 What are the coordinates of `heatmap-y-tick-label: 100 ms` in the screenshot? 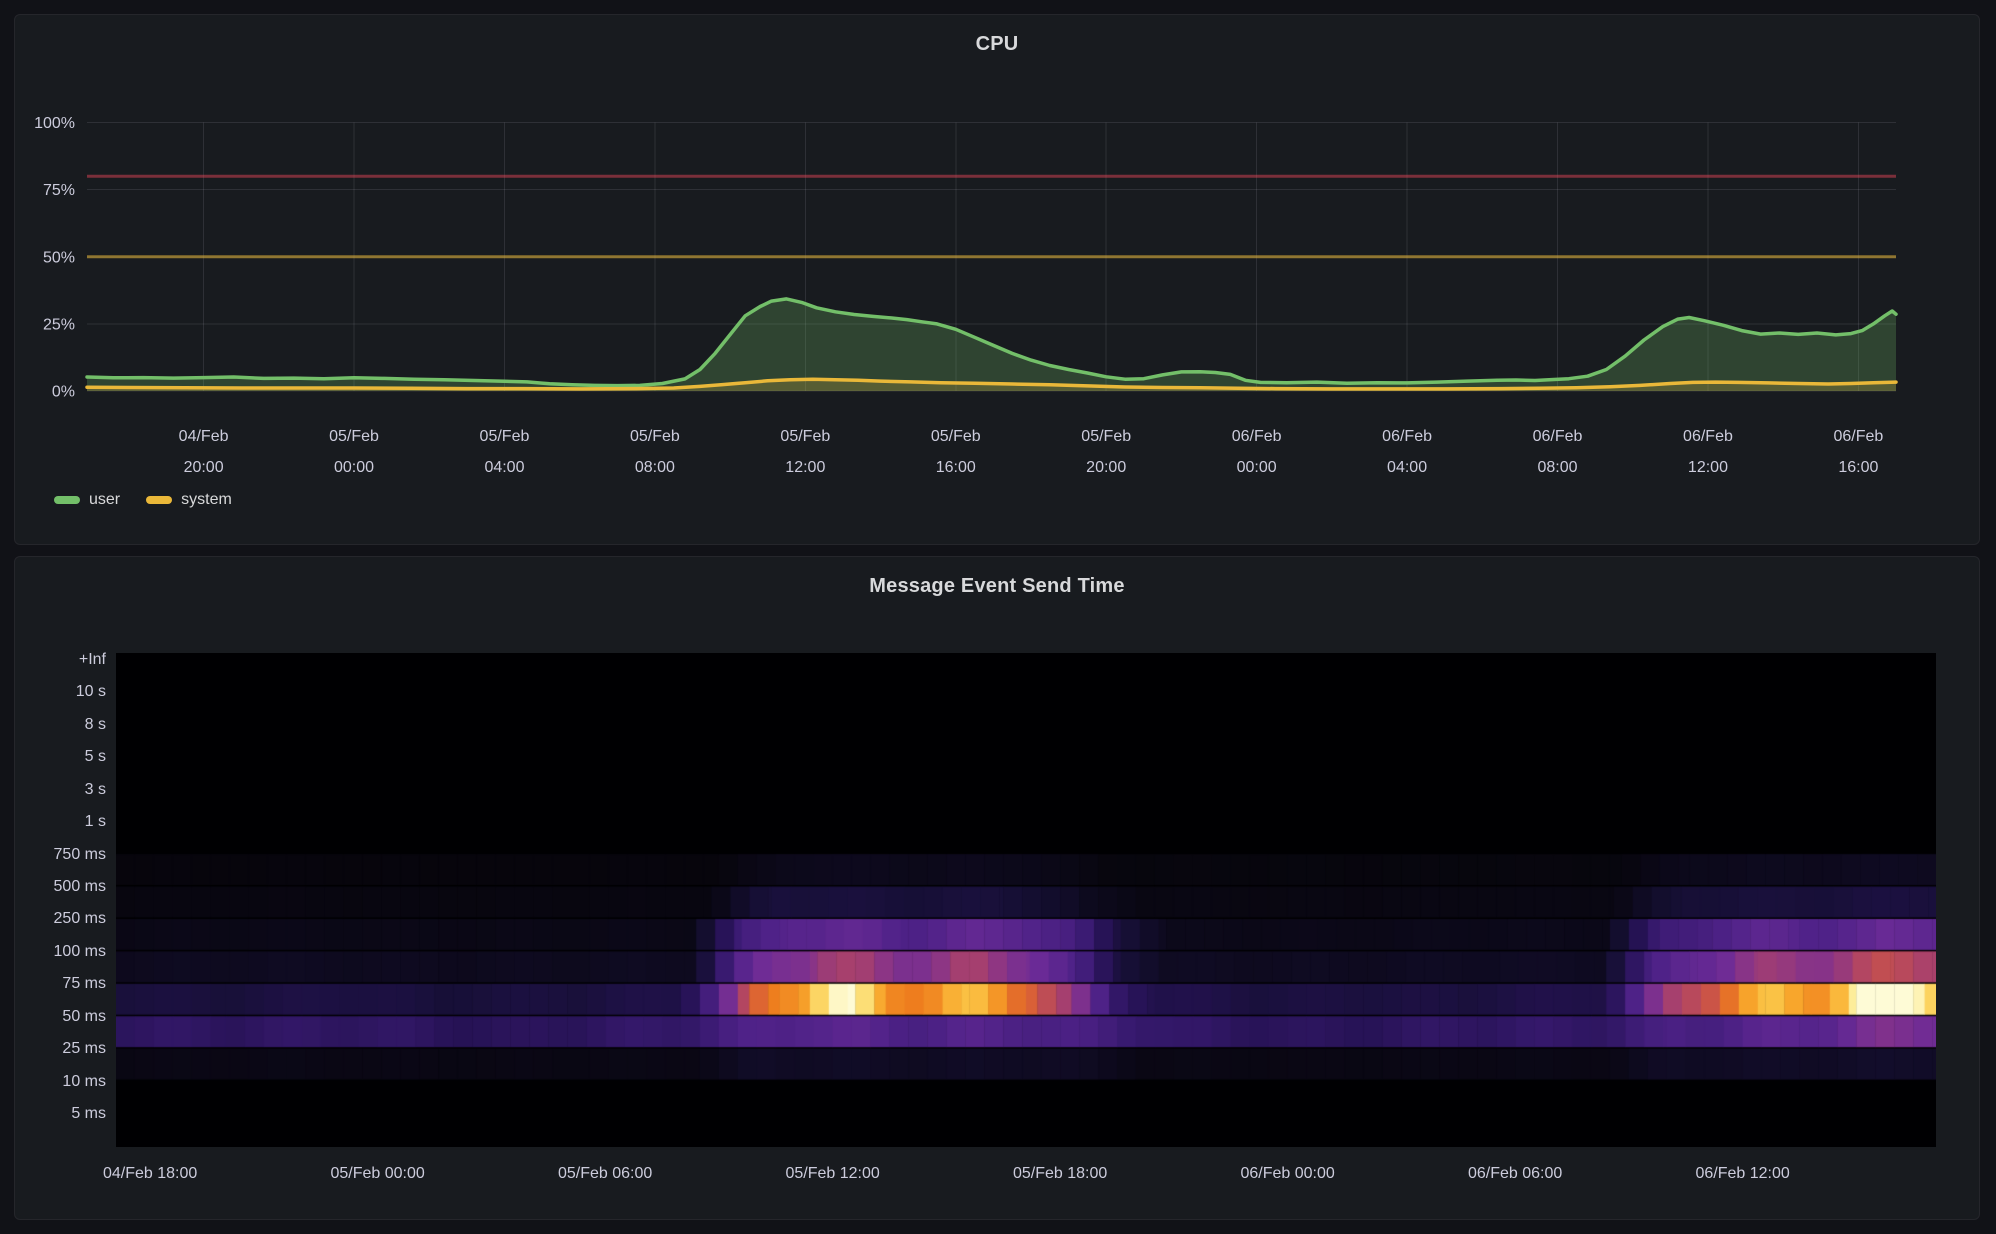 It's located at (79, 951).